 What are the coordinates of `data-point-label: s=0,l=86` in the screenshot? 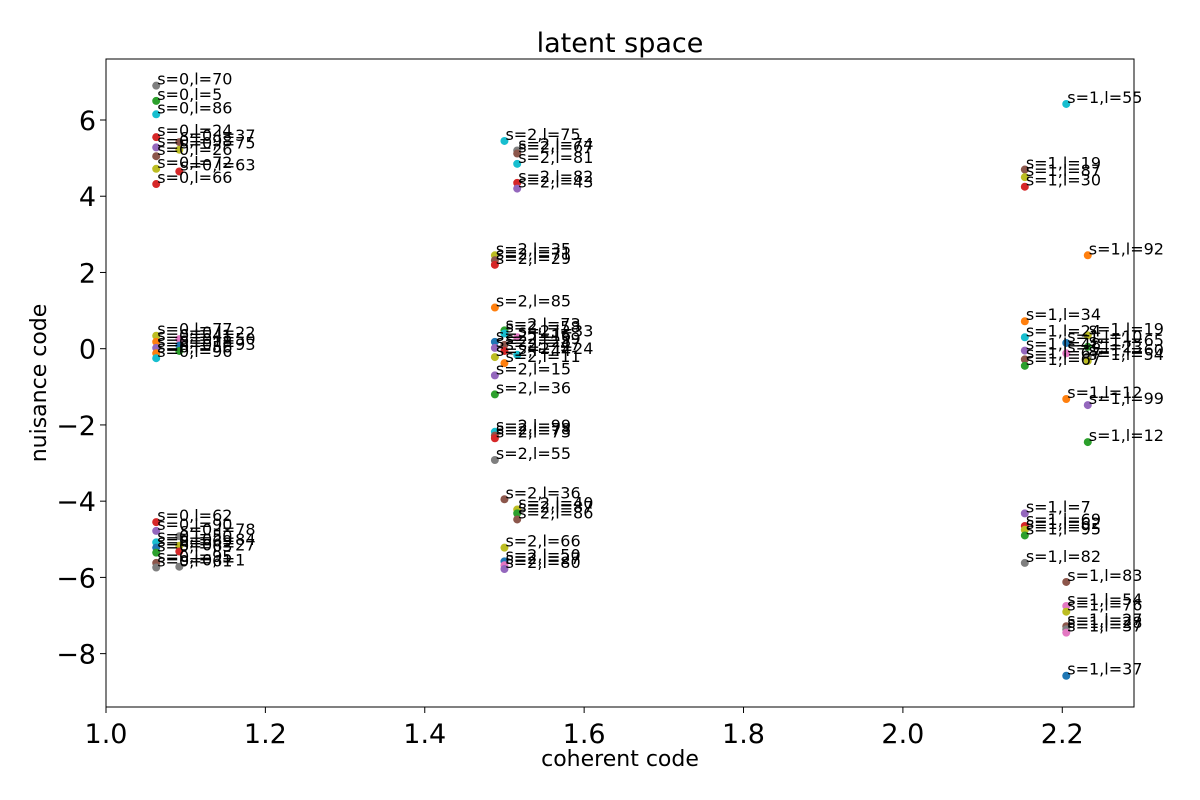 It's located at (194, 107).